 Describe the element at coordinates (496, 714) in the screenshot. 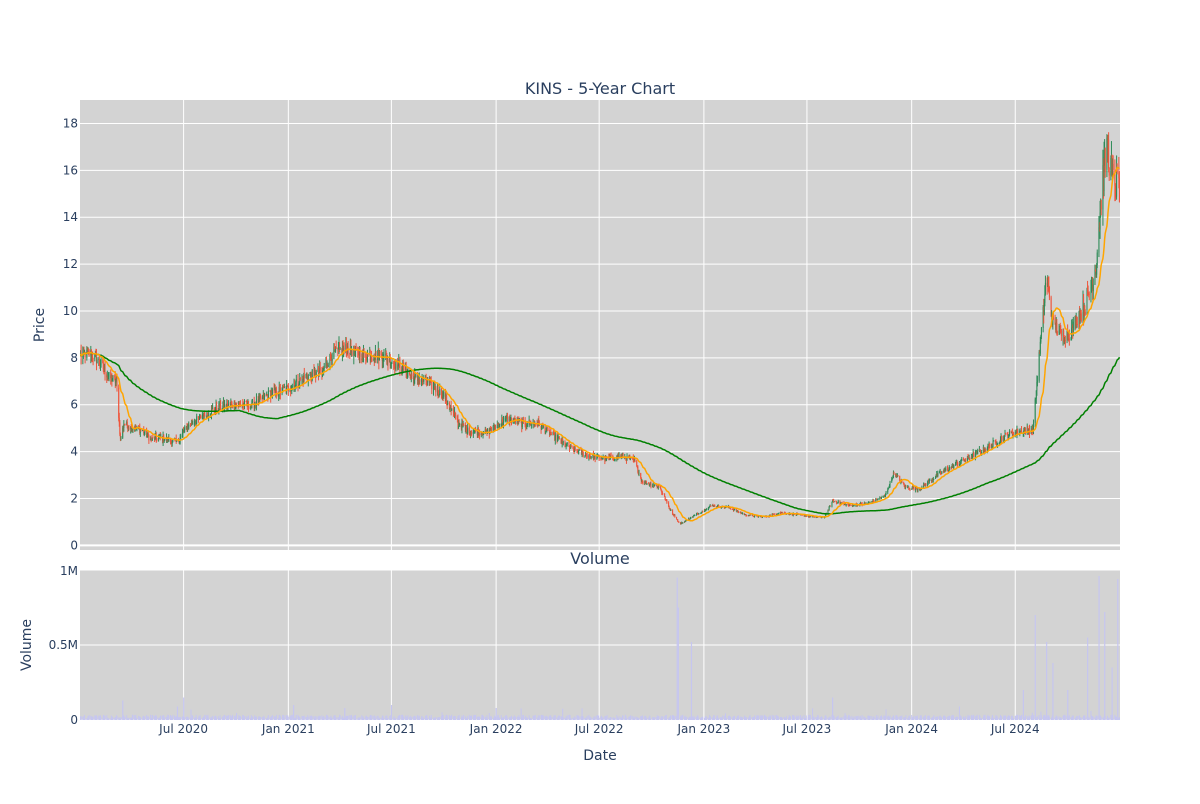

I see `volume-spike` at that location.